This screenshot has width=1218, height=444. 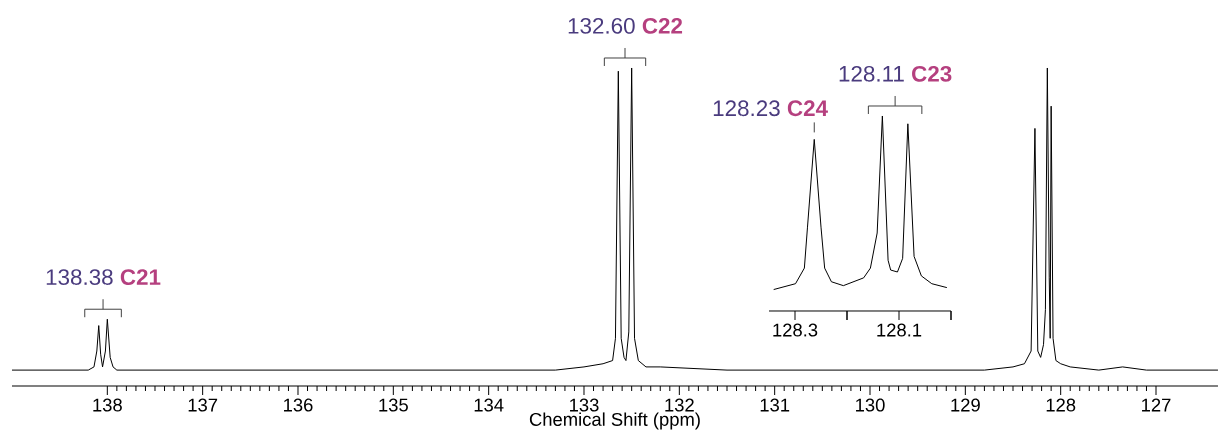 What do you see at coordinates (965, 405) in the screenshot?
I see `x-tick-label: 129` at bounding box center [965, 405].